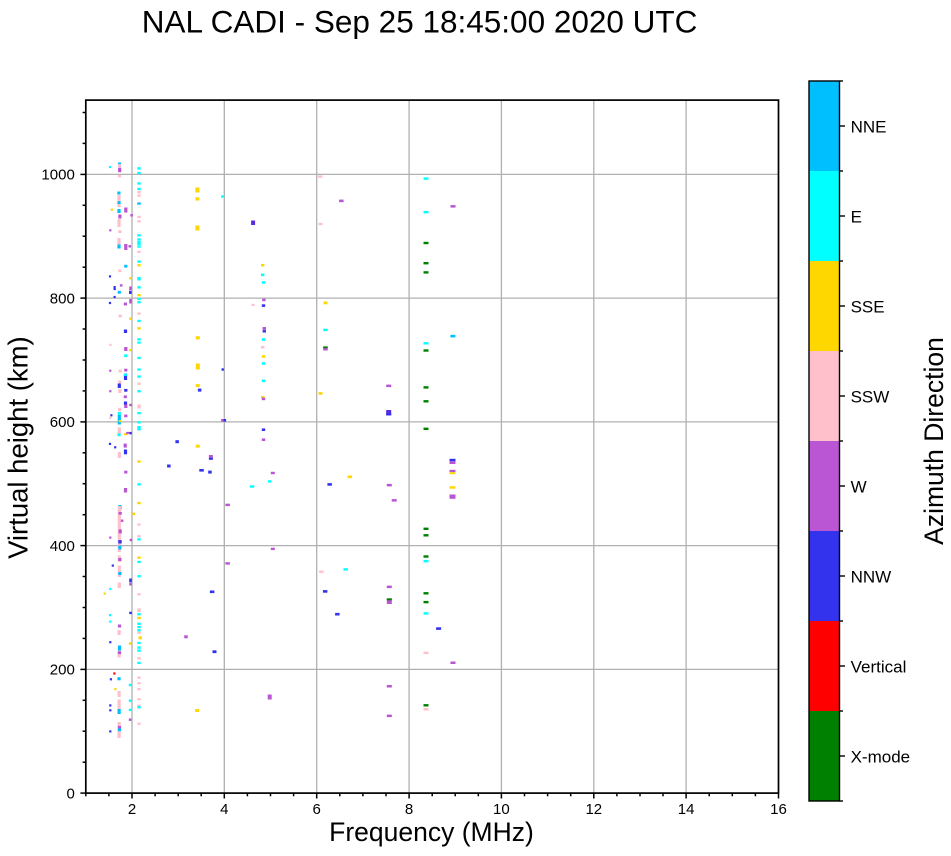  Describe the element at coordinates (62, 422) in the screenshot. I see `svg-text: 600` at that location.